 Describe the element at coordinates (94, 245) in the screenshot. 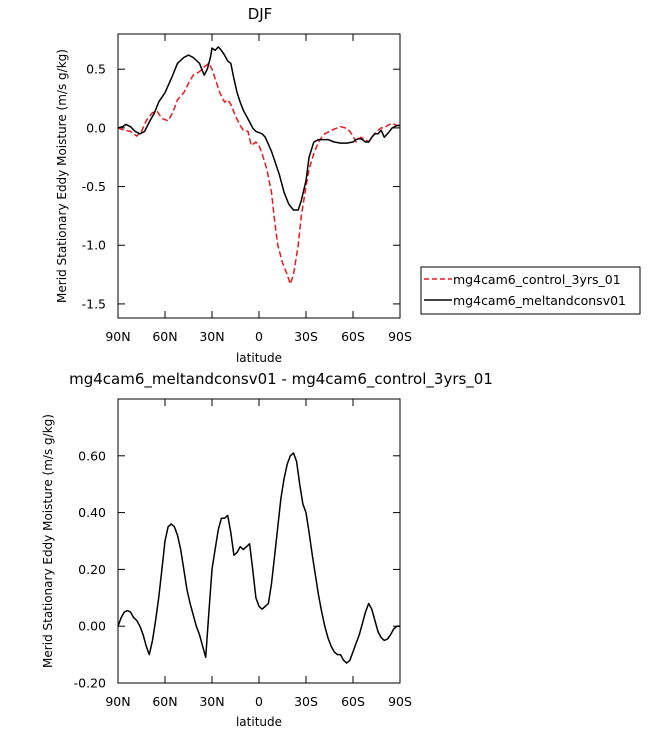

I see `top-y-tick-label: -1.0` at that location.